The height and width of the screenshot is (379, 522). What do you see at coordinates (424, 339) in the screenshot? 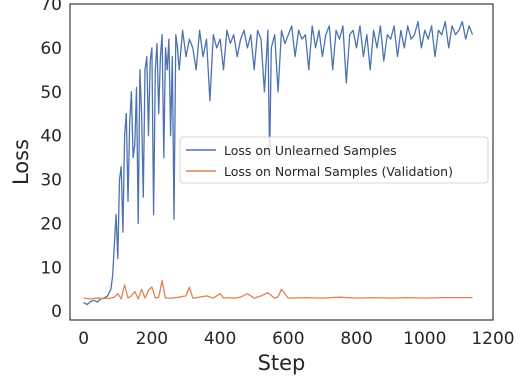
I see `x-tick-label: 1000` at bounding box center [424, 339].